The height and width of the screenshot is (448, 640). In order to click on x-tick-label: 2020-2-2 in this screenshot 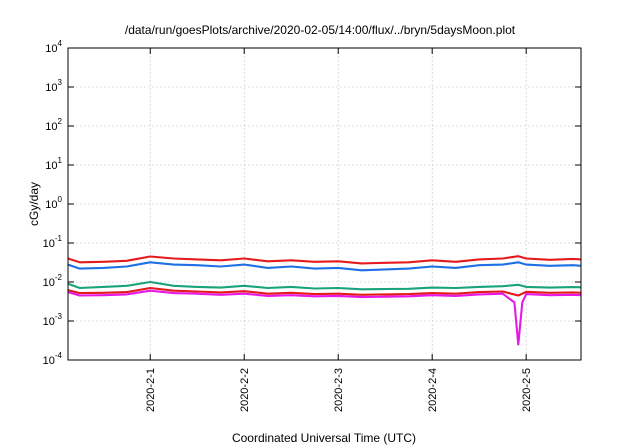, I will do `click(245, 390)`.